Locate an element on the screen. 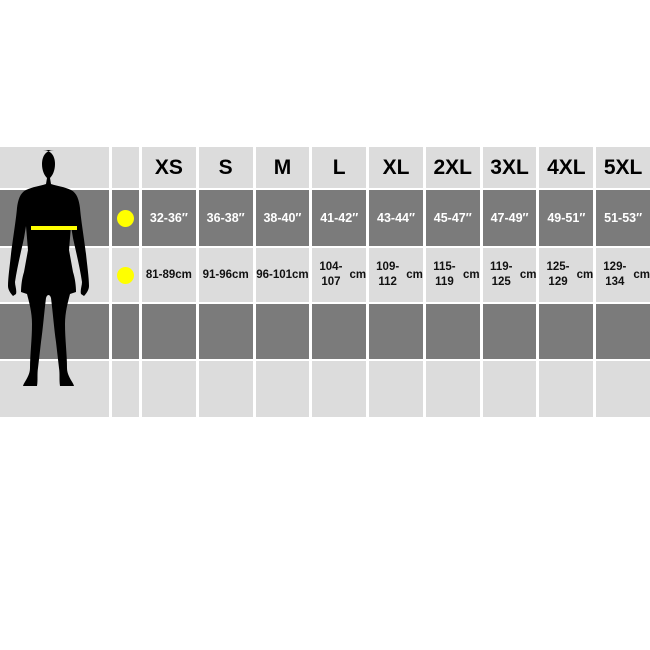 The width and height of the screenshot is (650, 650). chest-cm-value: 81-89 is located at coordinates (160, 274).